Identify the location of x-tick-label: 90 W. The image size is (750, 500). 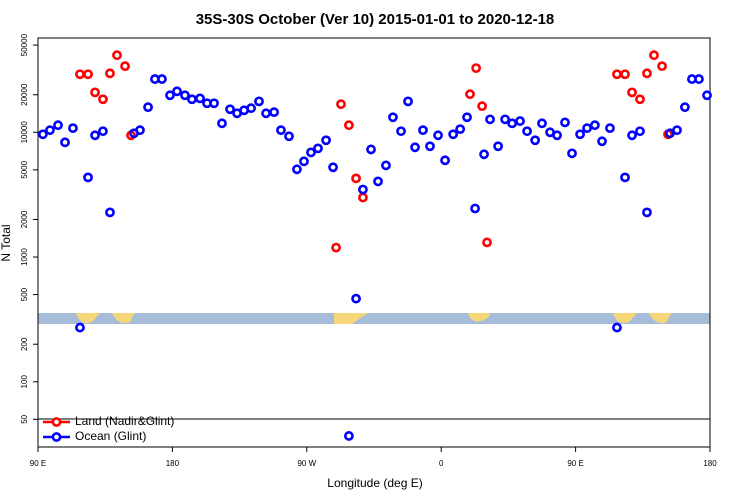
(306, 463).